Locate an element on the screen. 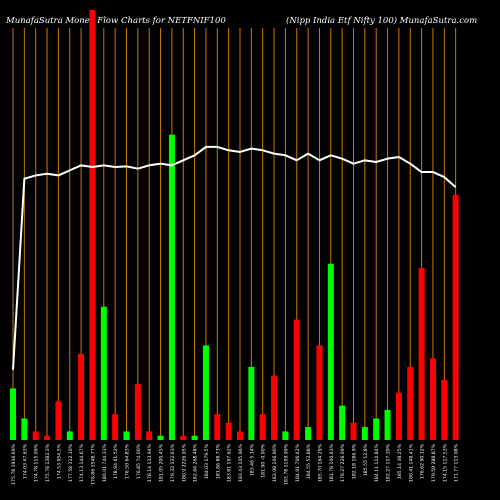 This screenshot has height=500, width=500. x-tick-label: 184.91 706.42% is located at coordinates (298, 462).